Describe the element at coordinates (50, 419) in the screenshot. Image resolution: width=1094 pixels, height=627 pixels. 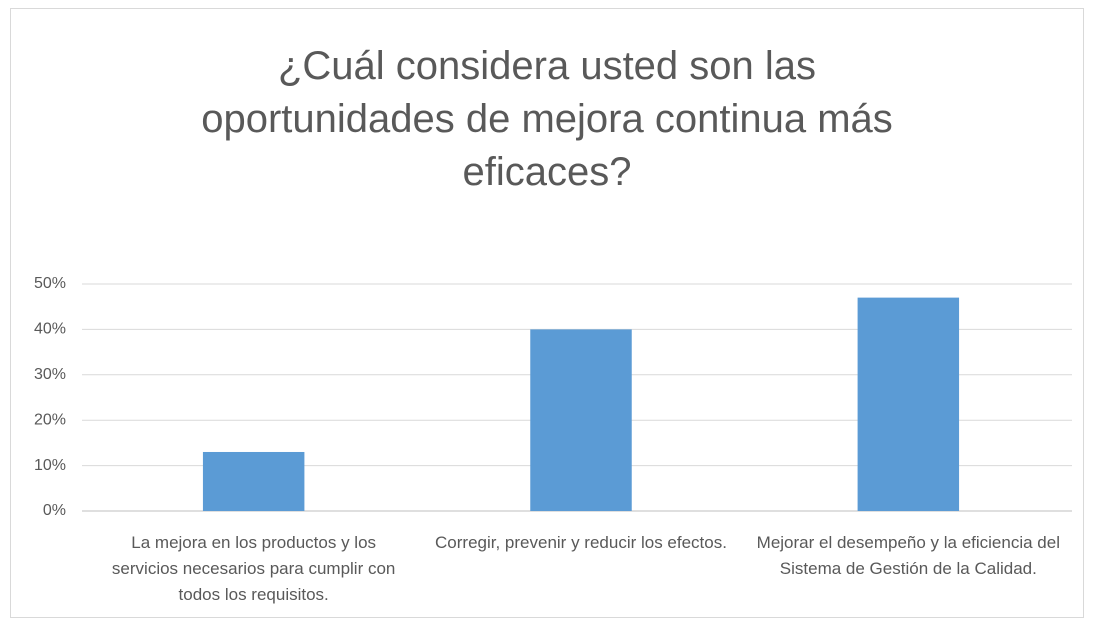
I see `y-tick-label: 20%` at that location.